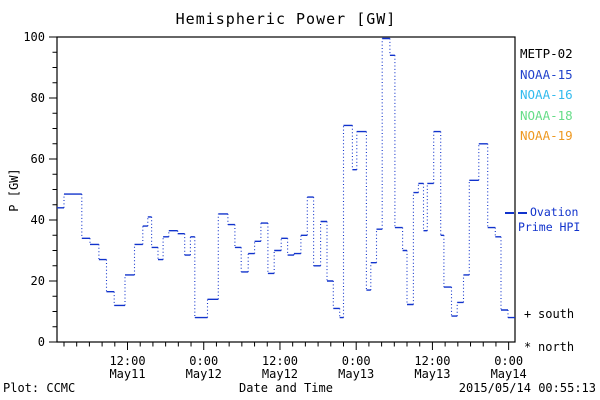 The width and height of the screenshot is (600, 400). What do you see at coordinates (38, 159) in the screenshot?
I see `y-tick-label: 60` at bounding box center [38, 159].